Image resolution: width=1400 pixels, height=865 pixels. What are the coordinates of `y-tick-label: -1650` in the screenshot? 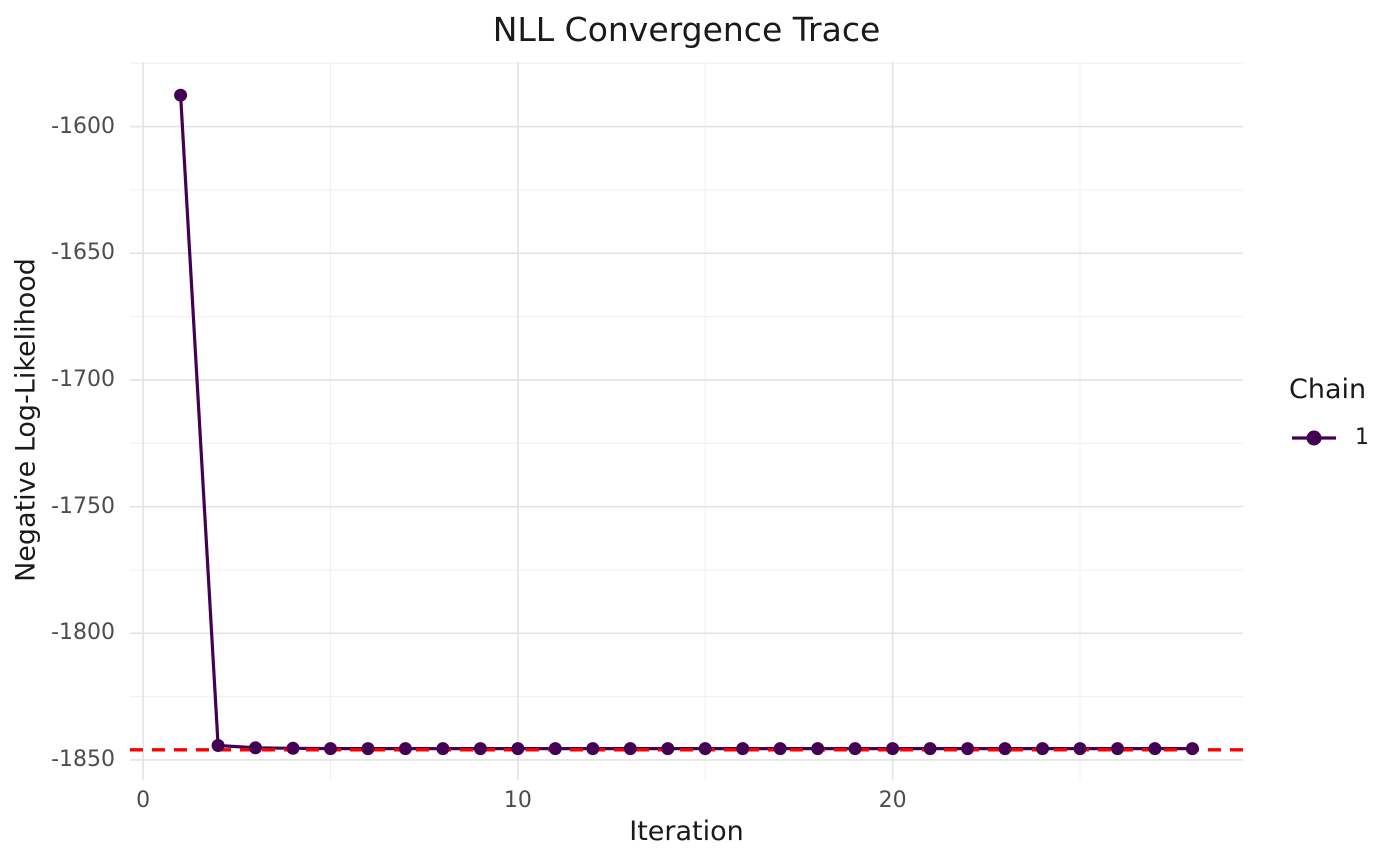 It's located at (83, 253).